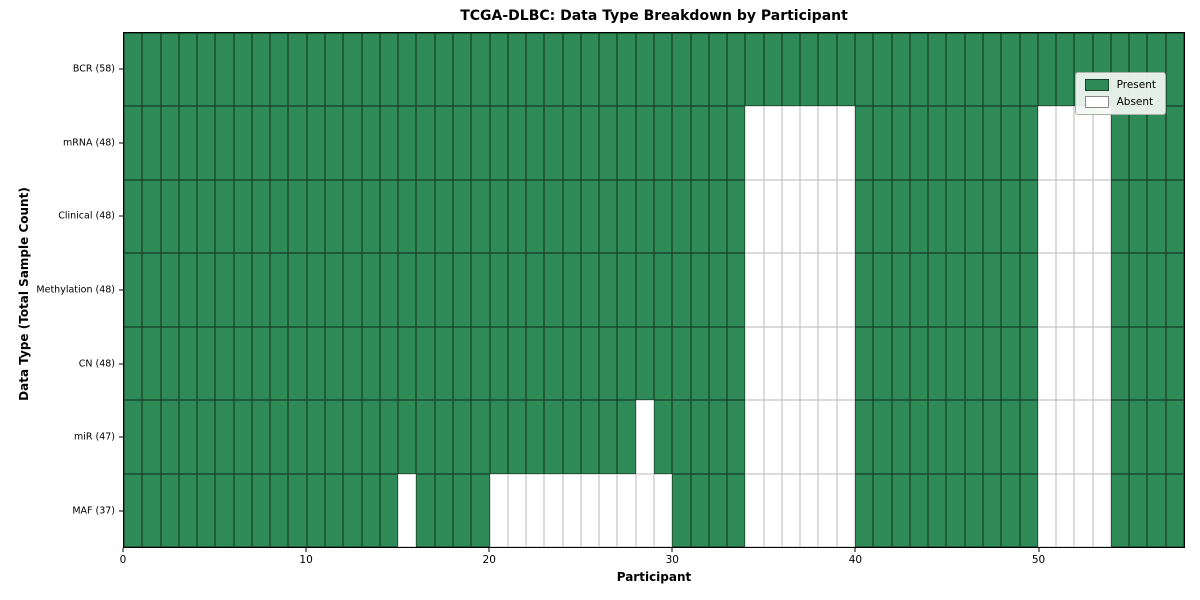 The width and height of the screenshot is (1200, 600). I want to click on x-tick-label: 20, so click(489, 560).